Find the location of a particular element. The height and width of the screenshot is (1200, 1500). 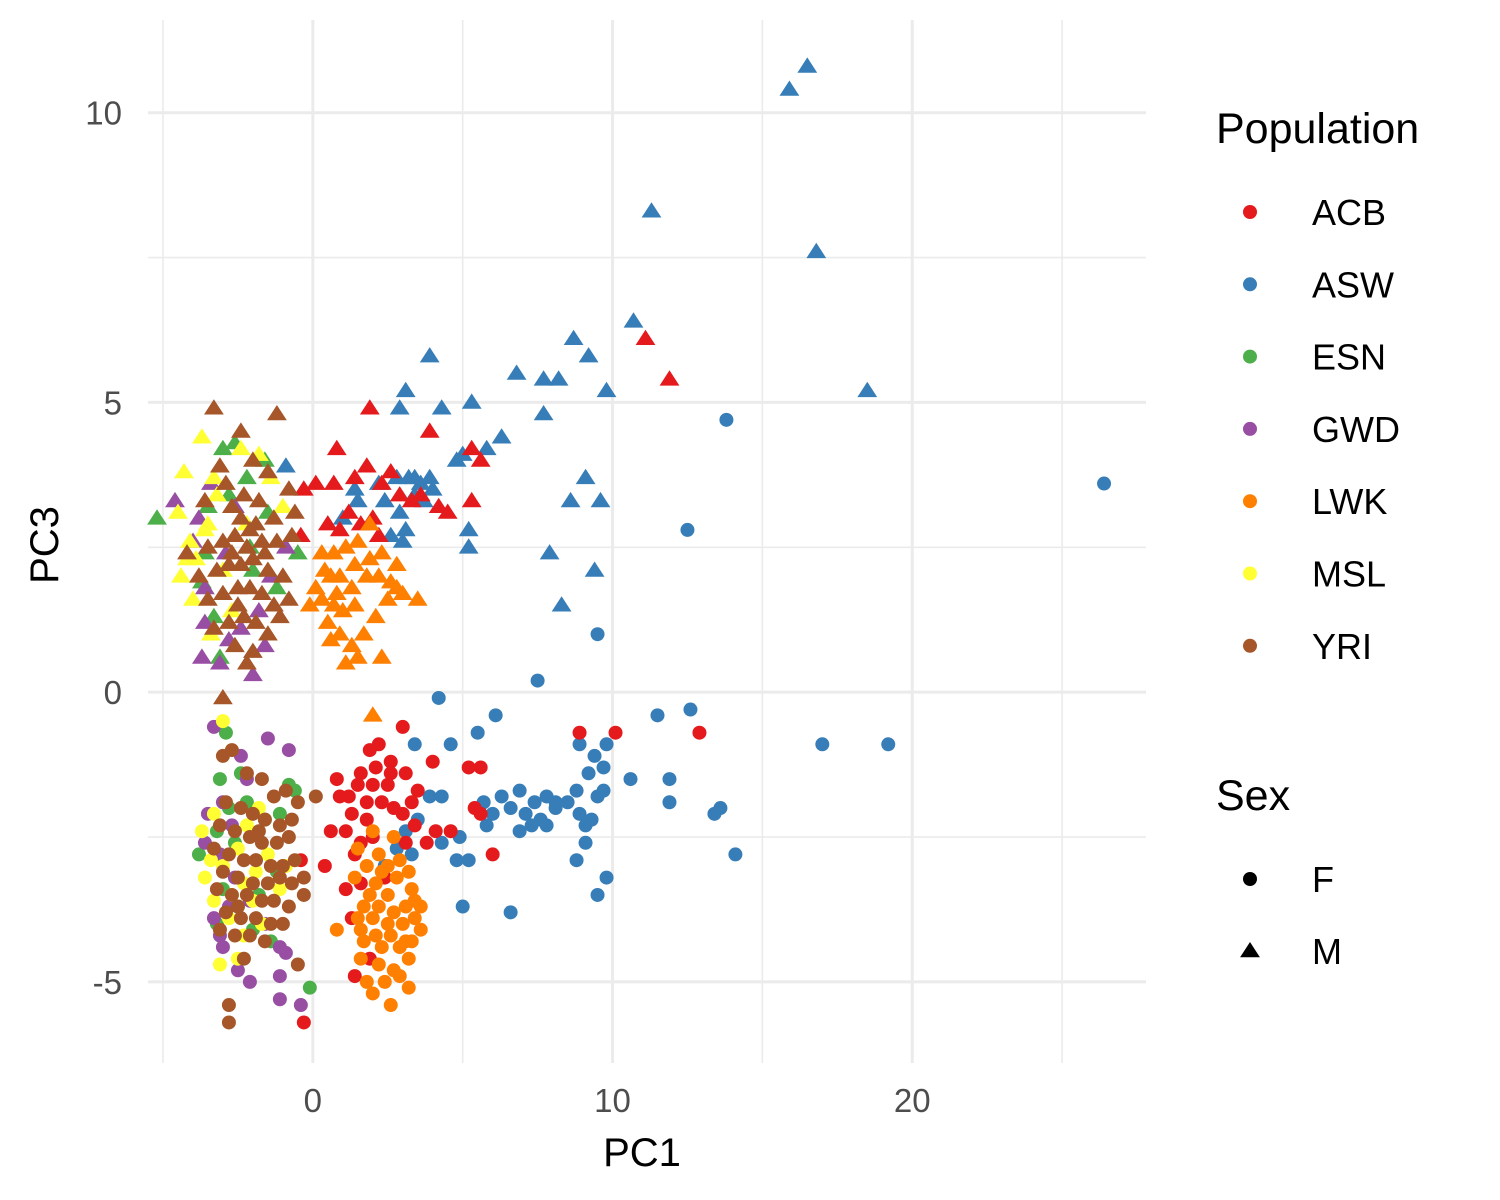

legend-sex-items: FM is located at coordinates (1291, 915).